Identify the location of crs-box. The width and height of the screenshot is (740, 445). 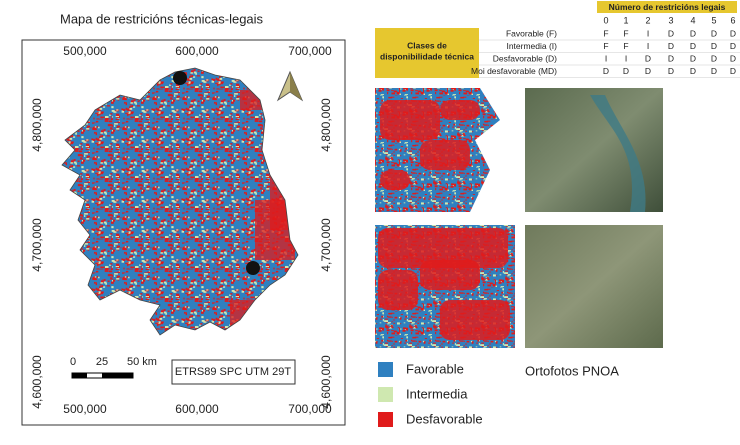
(233, 372).